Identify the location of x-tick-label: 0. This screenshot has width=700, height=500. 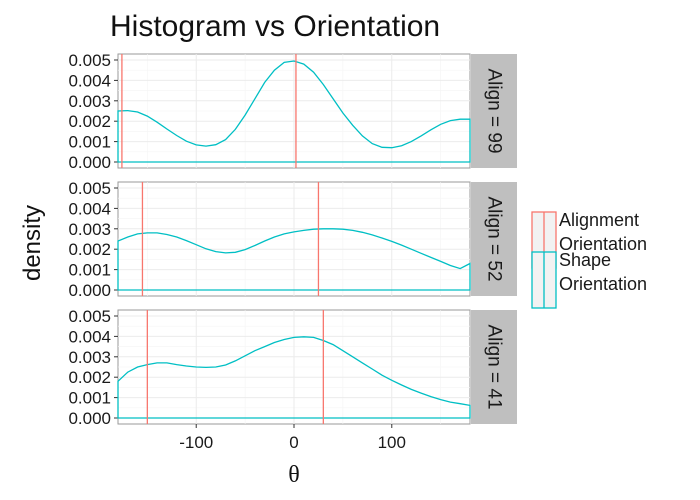
(293, 442).